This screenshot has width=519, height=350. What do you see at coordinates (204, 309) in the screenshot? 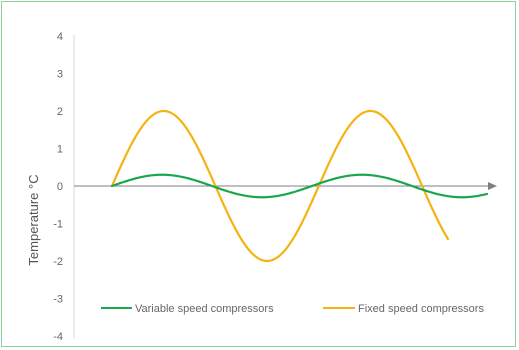
I see `legend-label-variable-speed: Variable speed compressors` at bounding box center [204, 309].